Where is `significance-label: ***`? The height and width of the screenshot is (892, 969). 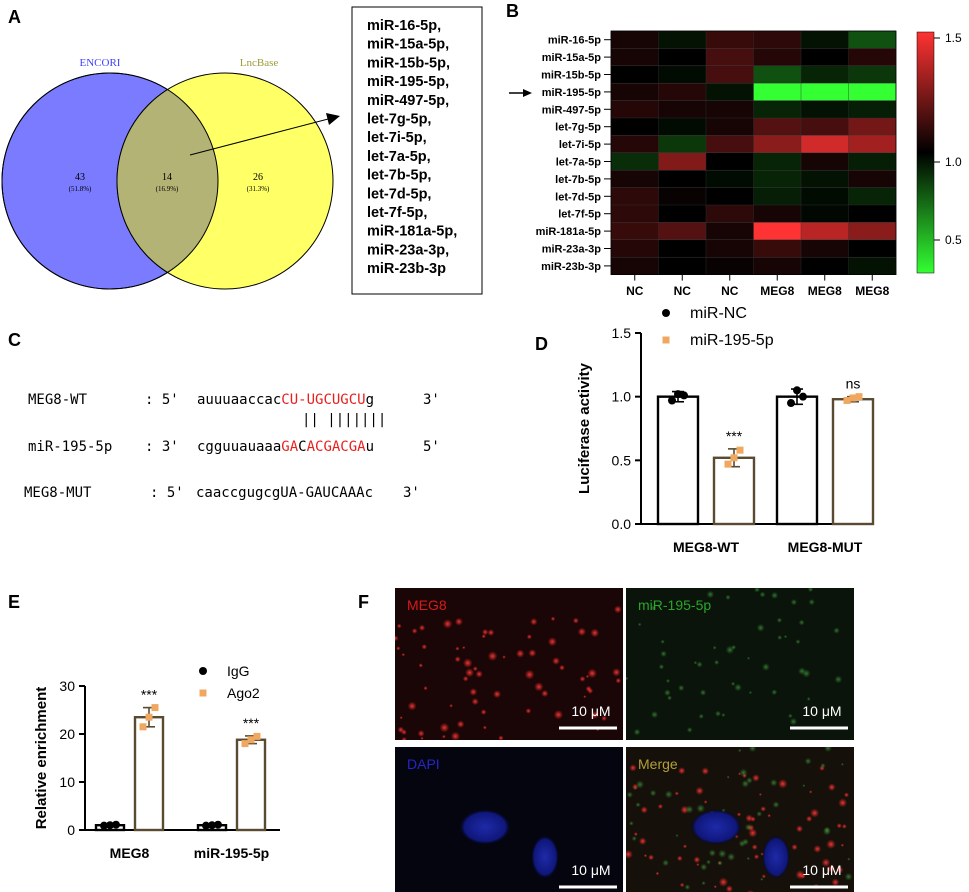
significance-label: *** is located at coordinates (149, 695).